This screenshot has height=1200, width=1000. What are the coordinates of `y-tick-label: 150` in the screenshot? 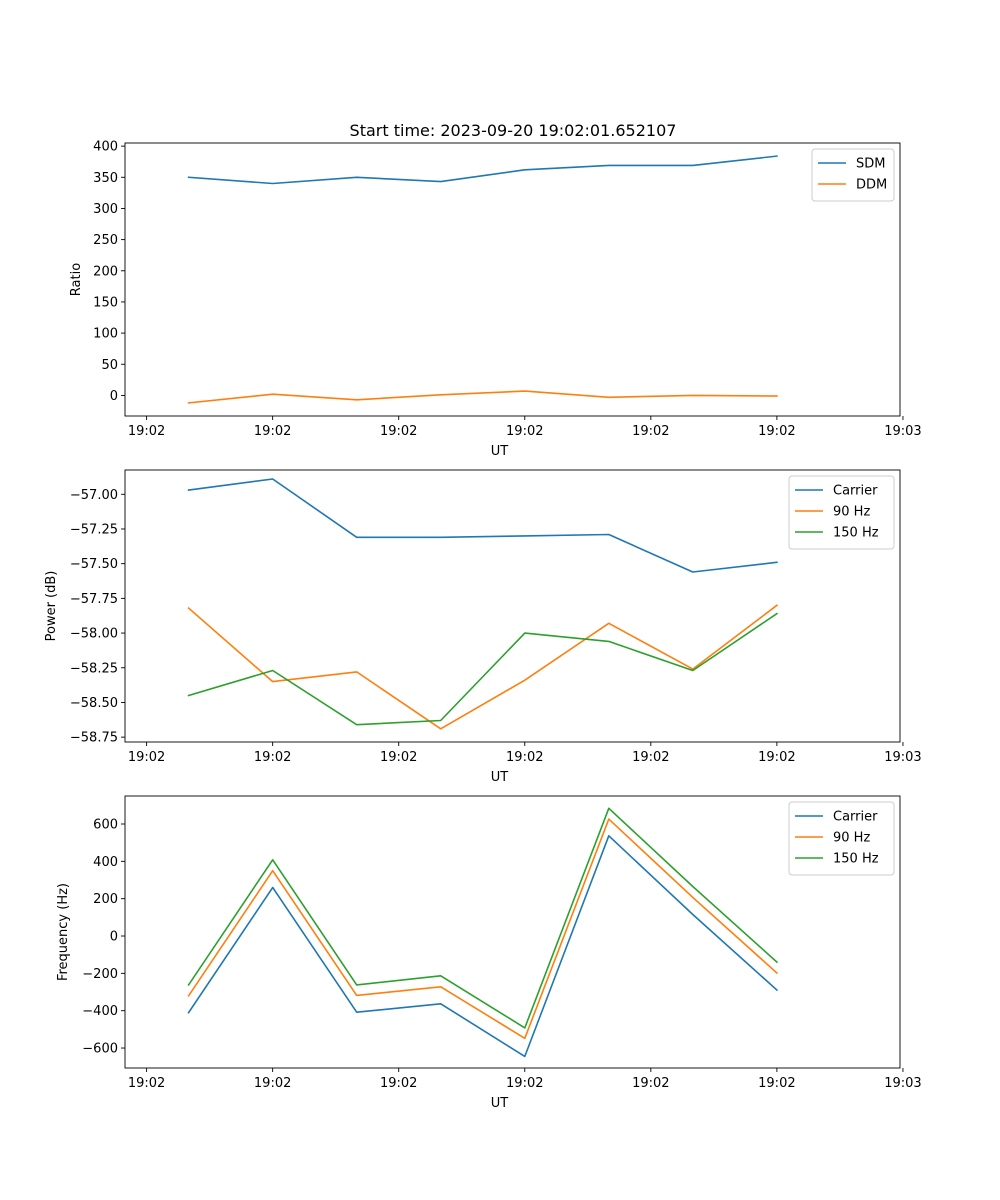 It's located at (105, 302).